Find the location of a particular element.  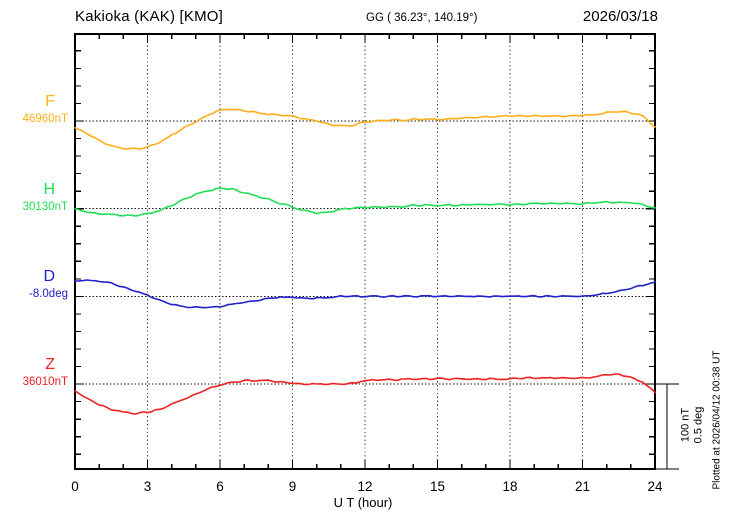

channel-value-z: 36010nT is located at coordinates (45, 382).